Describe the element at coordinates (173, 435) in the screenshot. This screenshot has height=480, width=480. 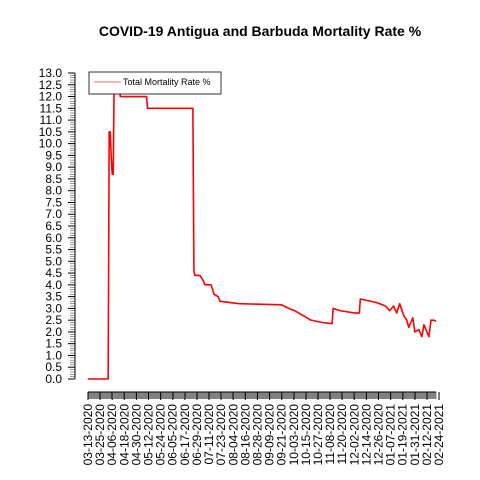
I see `x-tick-label: 06-05-2020` at that location.